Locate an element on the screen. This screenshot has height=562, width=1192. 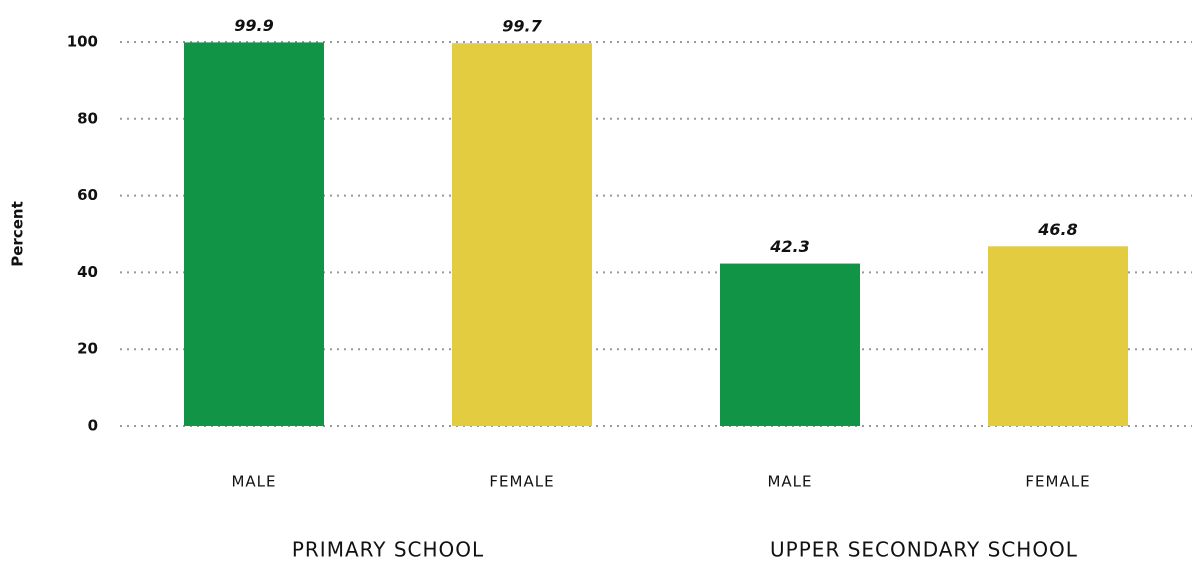
value-label: 42.3 is located at coordinates (789, 246).